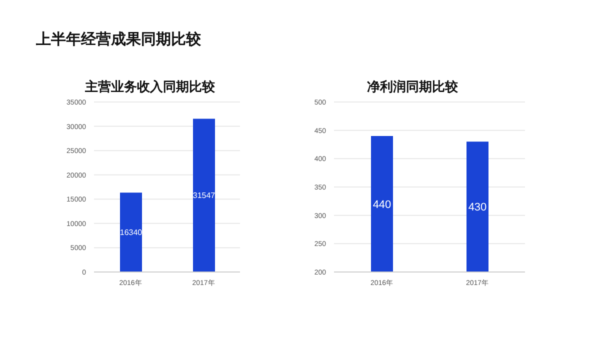  What do you see at coordinates (150, 87) in the screenshot?
I see `chart-title: 主营业务收入同期比较` at bounding box center [150, 87].